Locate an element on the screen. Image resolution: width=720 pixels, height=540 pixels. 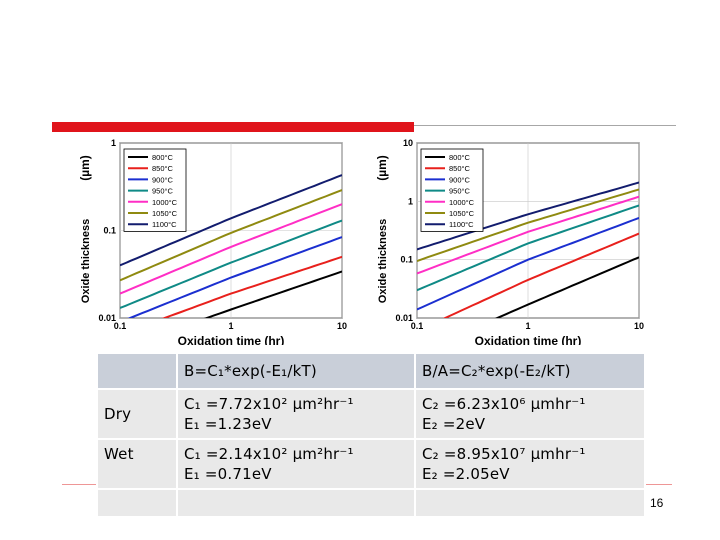
table-header-blank is located at coordinates (137, 371).